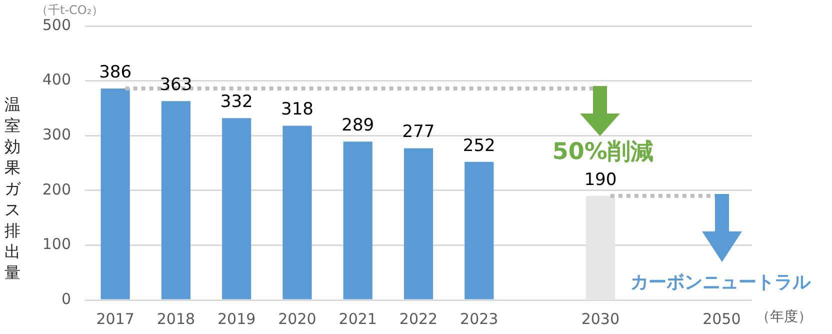 This screenshot has height=334, width=832. What do you see at coordinates (70, 10) in the screenshot?
I see `text: （千t-CO₂）` at bounding box center [70, 10].